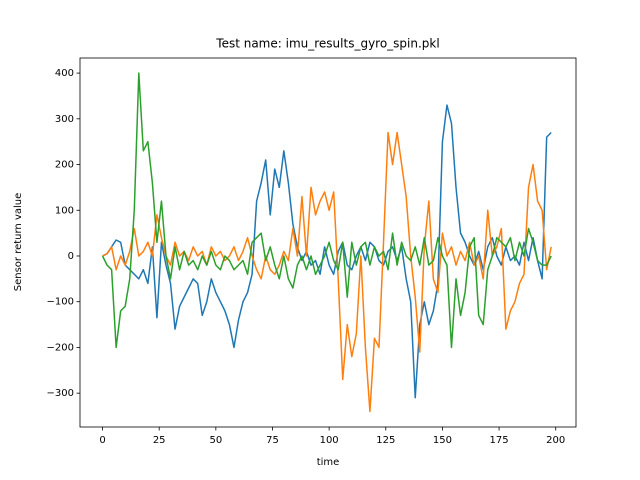 This screenshot has height=480, width=640. What do you see at coordinates (71, 256) in the screenshot?
I see `y-tick-label: 0` at bounding box center [71, 256].